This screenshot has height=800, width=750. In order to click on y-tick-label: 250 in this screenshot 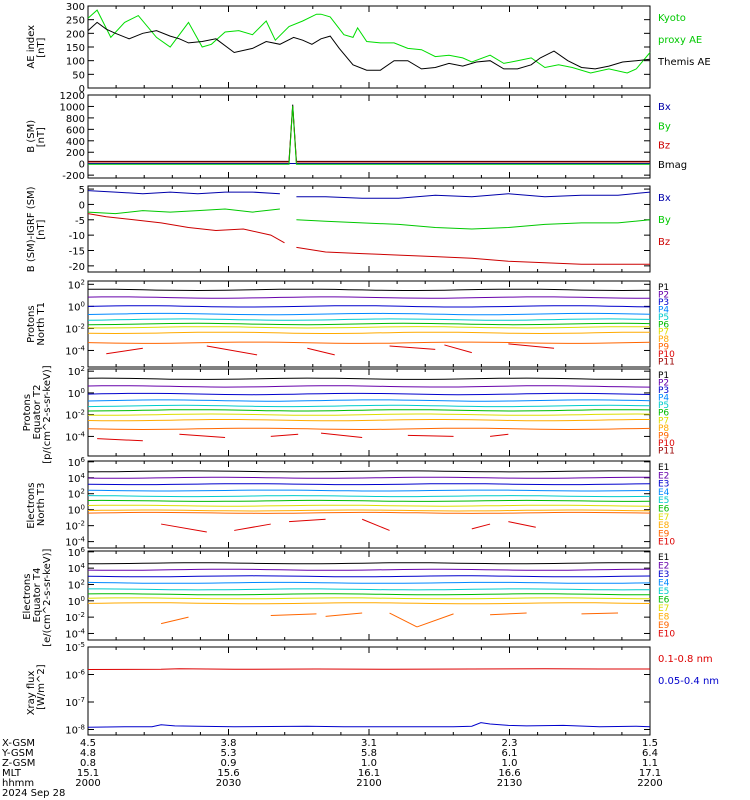, I will do `click(75, 21)`.